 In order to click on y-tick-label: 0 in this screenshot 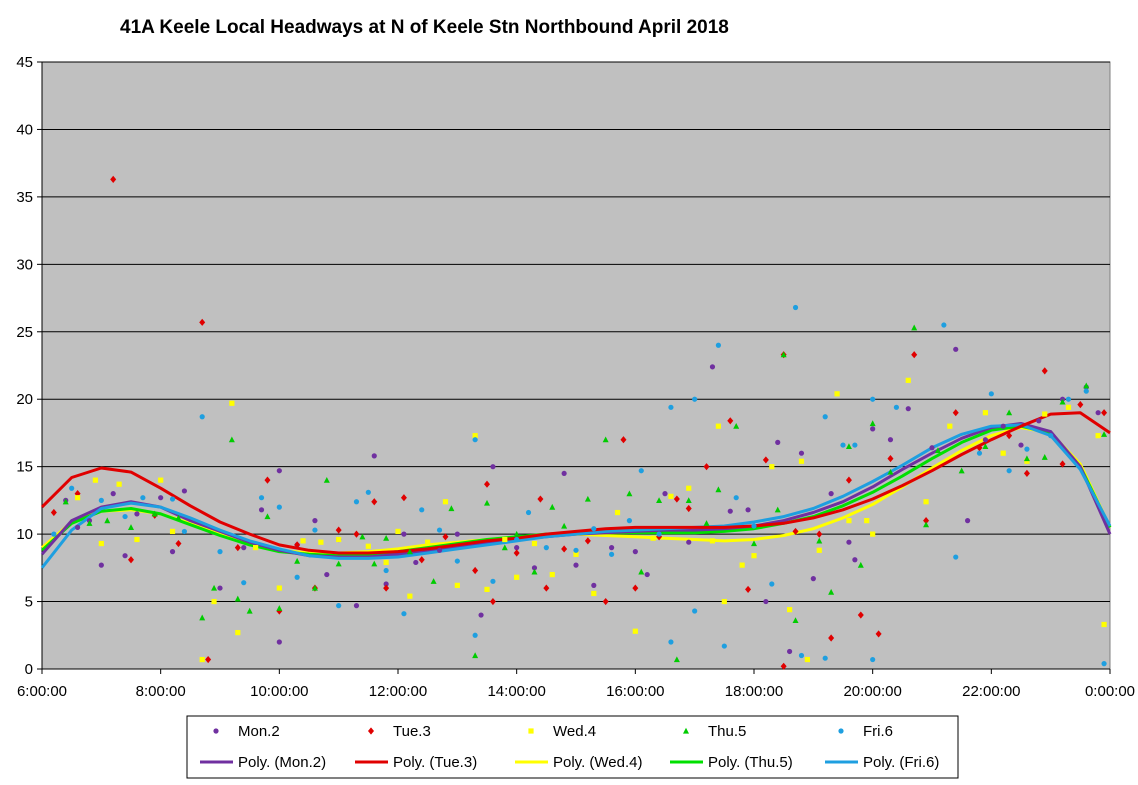, I will do `click(29, 669)`.